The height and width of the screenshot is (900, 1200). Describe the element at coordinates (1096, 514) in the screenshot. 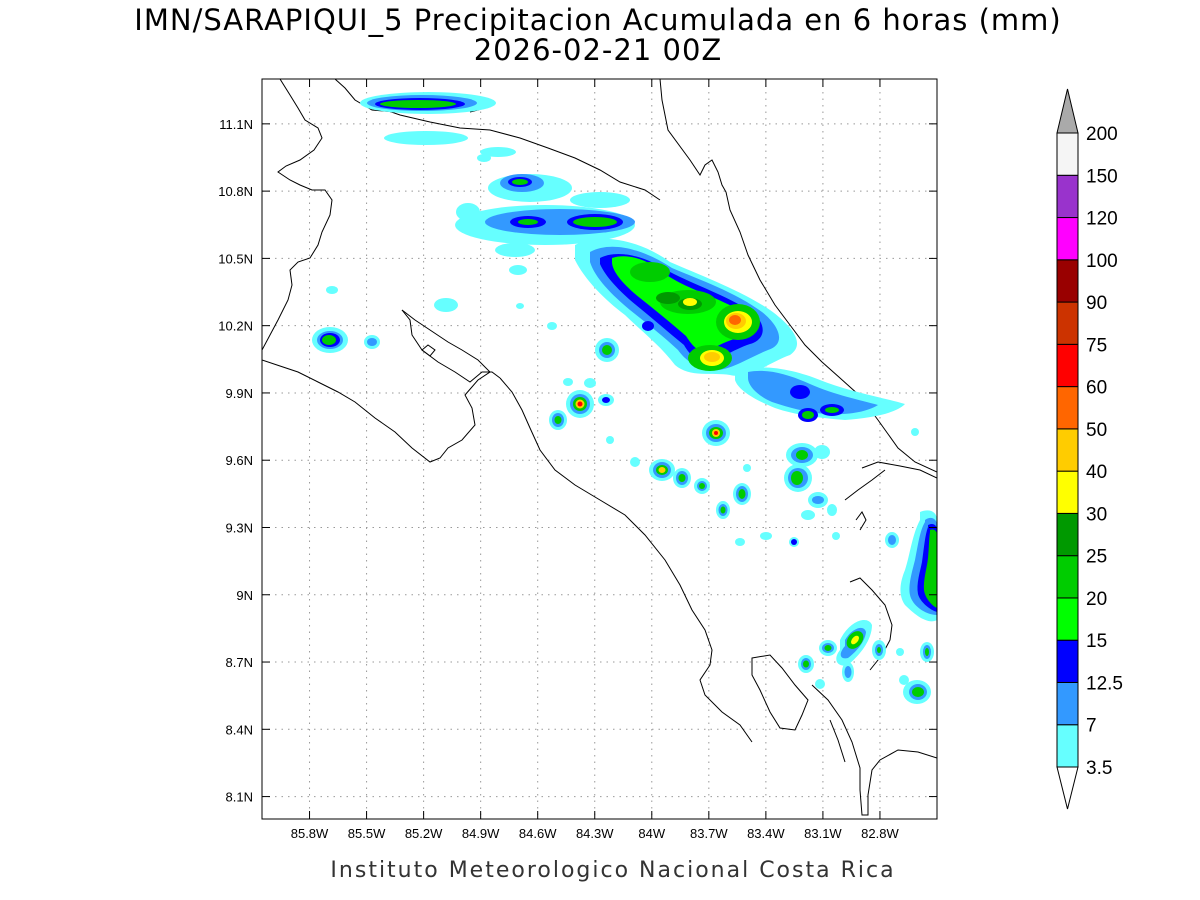

I see `colorbar-label: 30` at that location.